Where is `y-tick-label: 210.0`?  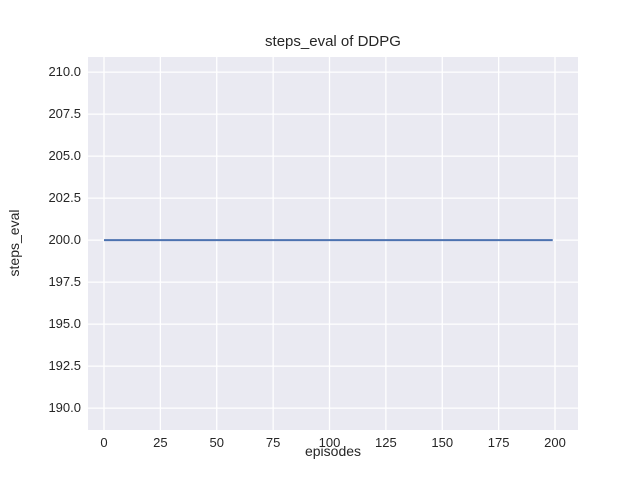 y-tick-label: 210.0 is located at coordinates (64, 72).